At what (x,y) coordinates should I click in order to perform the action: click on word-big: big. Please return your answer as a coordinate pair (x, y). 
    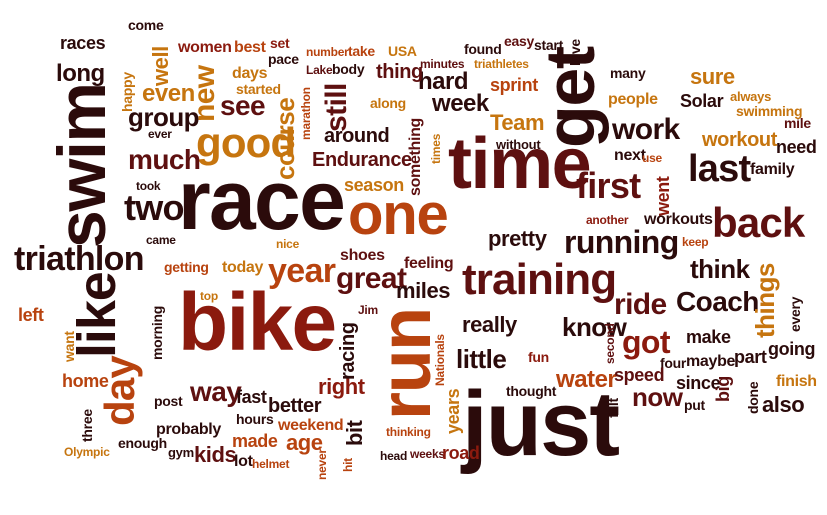
    Looking at the image, I should click on (723, 389).